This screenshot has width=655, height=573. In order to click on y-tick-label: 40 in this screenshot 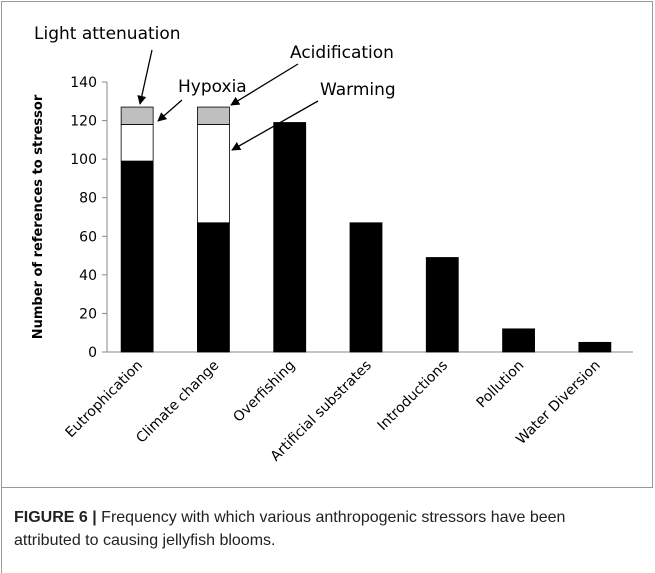, I will do `click(88, 276)`.